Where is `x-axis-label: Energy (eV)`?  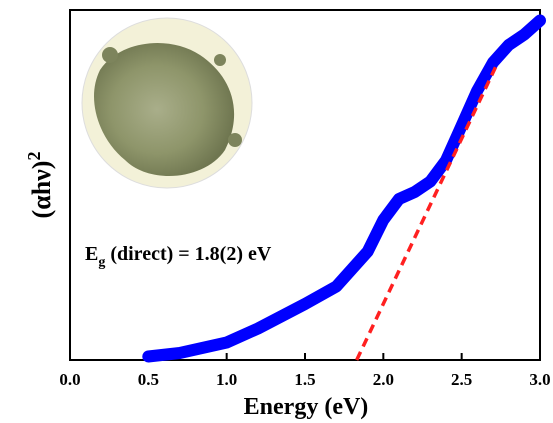
x-axis-label: Energy (eV) is located at coordinates (306, 407).